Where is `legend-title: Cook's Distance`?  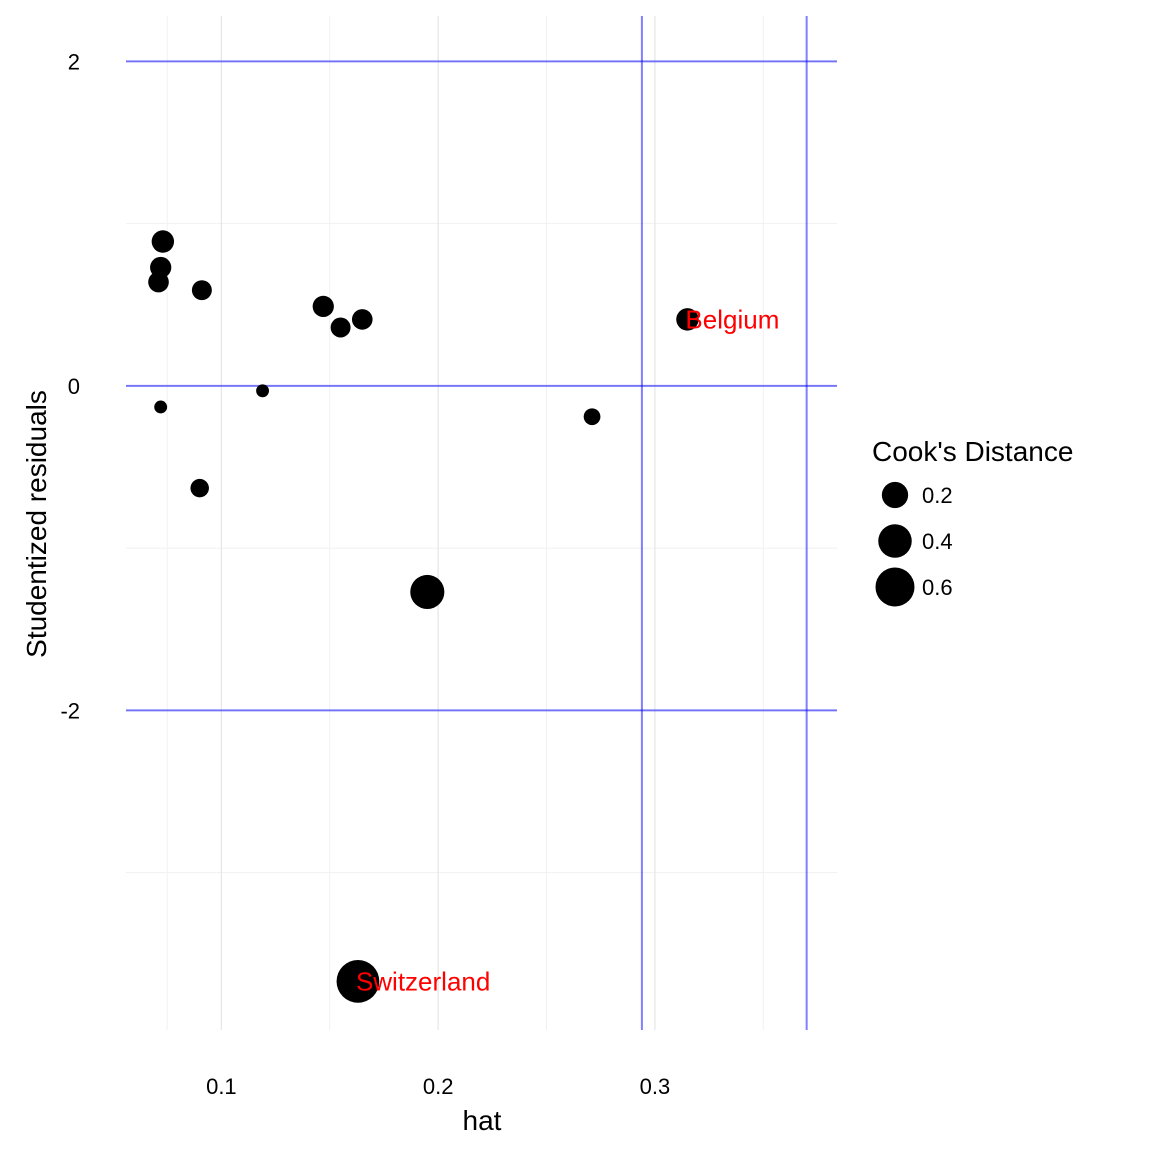 legend-title: Cook's Distance is located at coordinates (972, 451).